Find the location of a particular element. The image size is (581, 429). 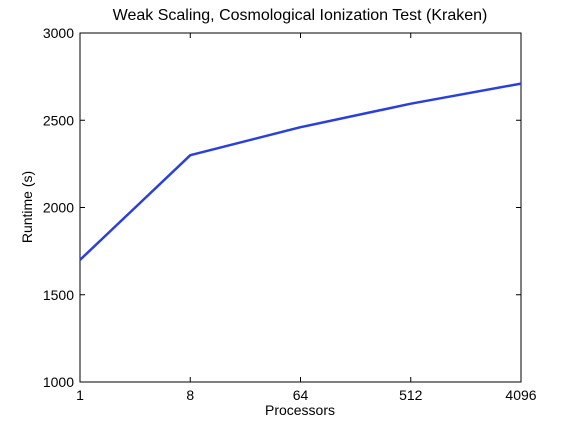

x-tick-label: 512 is located at coordinates (411, 395).